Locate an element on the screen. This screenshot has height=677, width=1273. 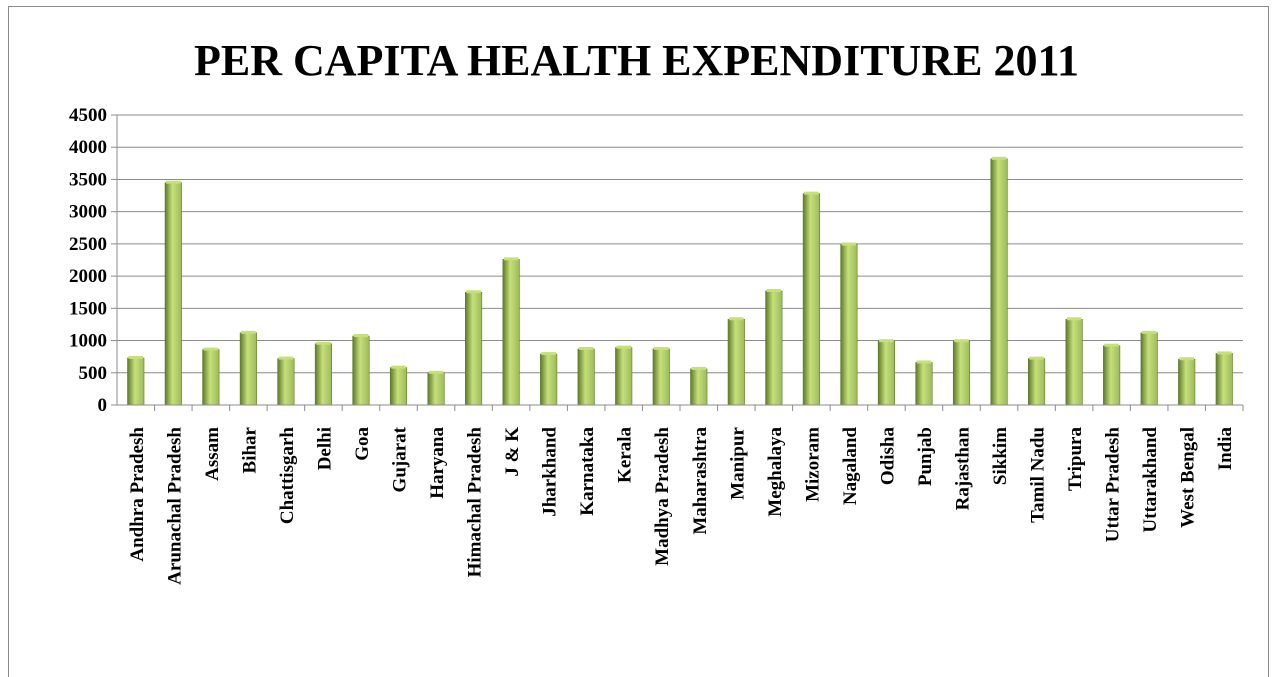
y-tick-label: 1500 is located at coordinates (88, 308).